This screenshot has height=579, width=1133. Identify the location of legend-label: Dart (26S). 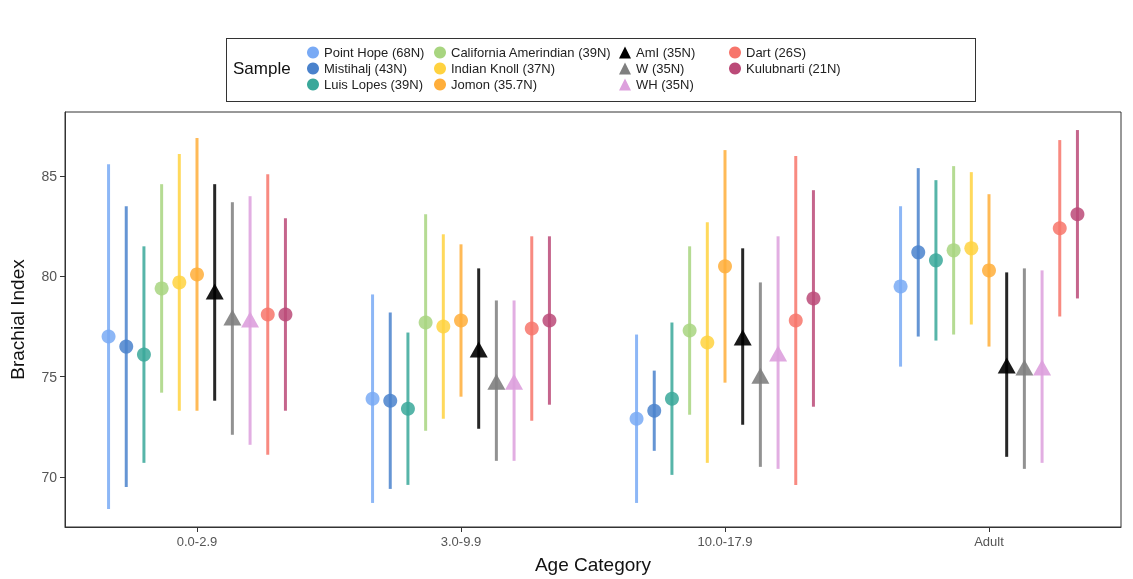
(776, 52).